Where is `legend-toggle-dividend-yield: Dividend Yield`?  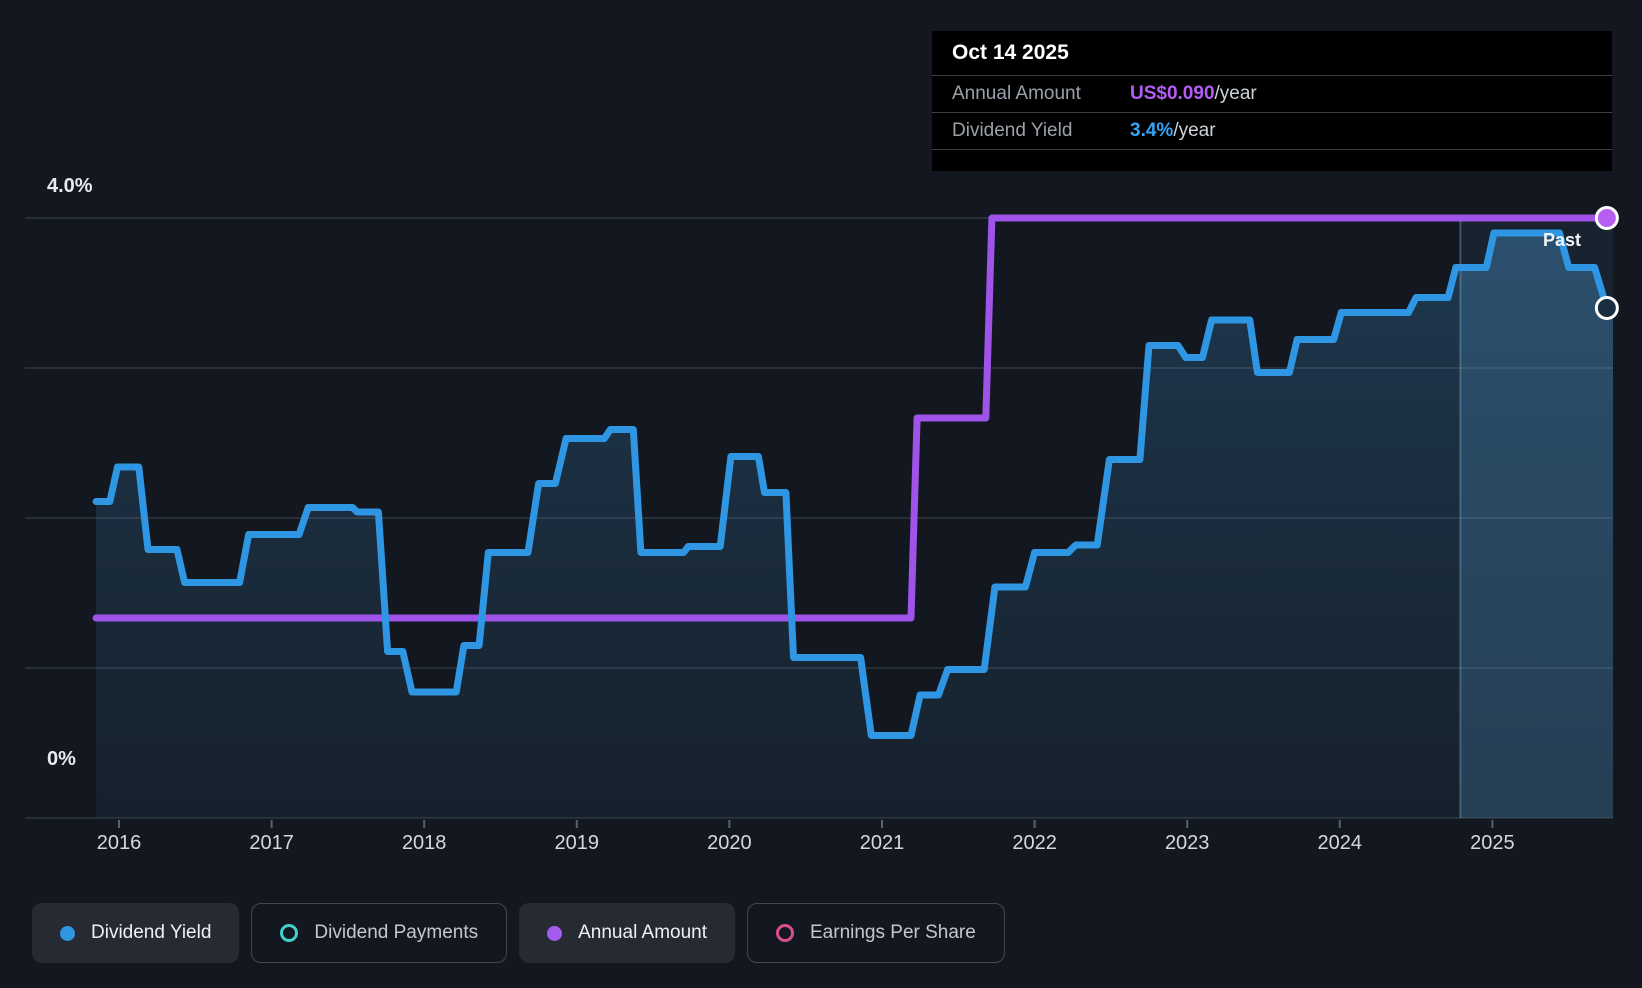
legend-toggle-dividend-yield: Dividend Yield is located at coordinates (136, 933).